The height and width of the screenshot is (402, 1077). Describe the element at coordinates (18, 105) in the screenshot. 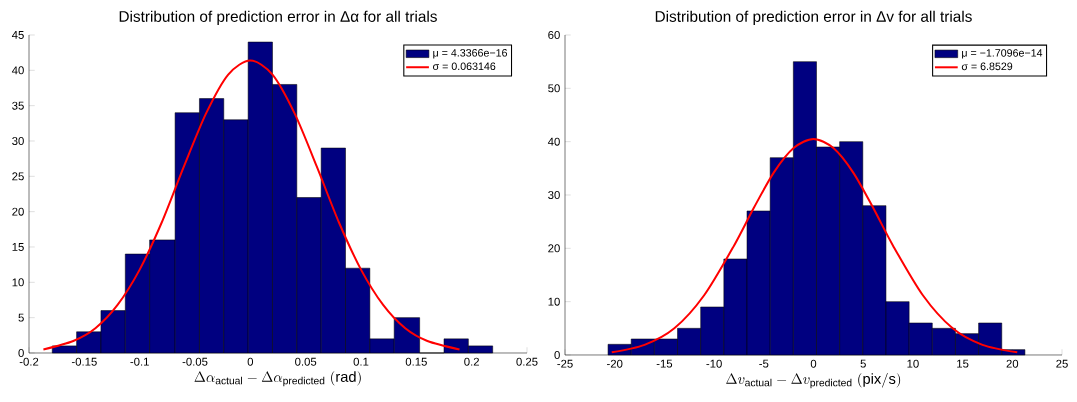

I see `y-tick-label: 35` at that location.